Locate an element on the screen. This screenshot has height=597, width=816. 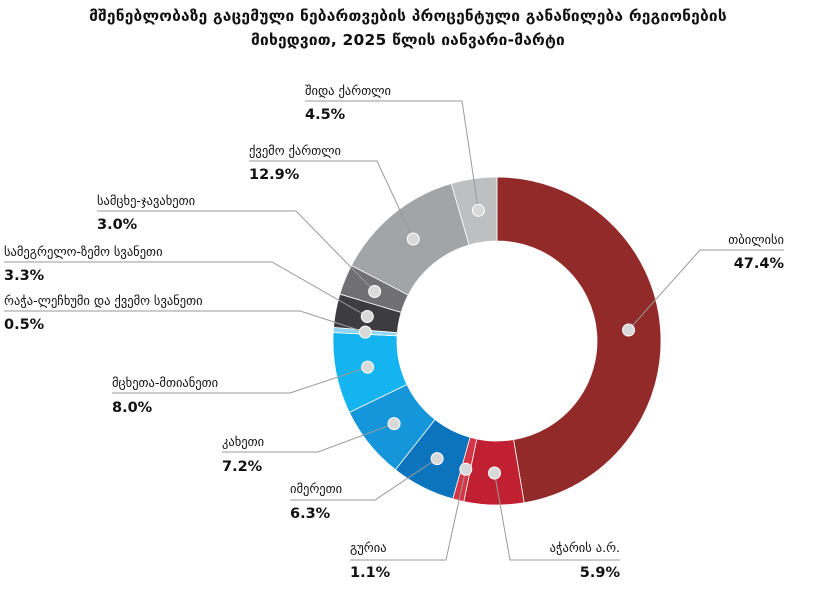
slice-label-name-5: მცხეთა-მთიანეთი is located at coordinates (165, 382).